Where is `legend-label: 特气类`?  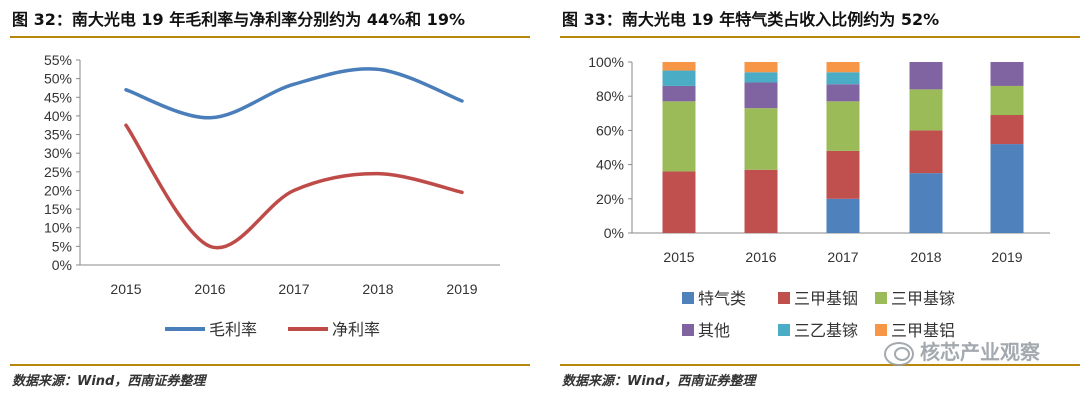
legend-label: 特气类 is located at coordinates (722, 298).